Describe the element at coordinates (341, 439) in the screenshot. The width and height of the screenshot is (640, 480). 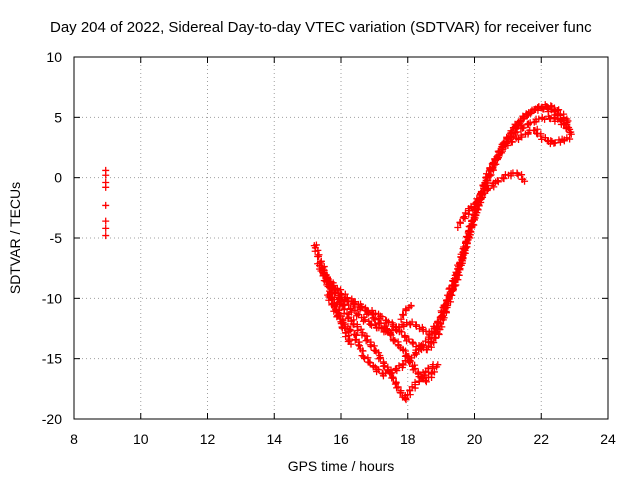
I see `x-tick-label: 16` at that location.